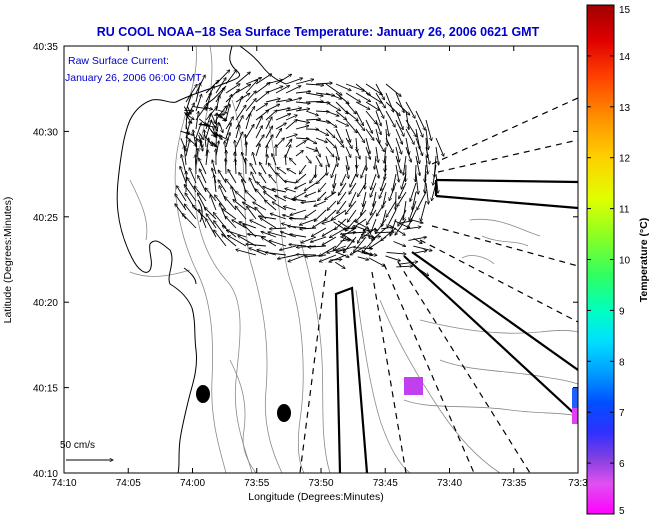 This screenshot has height=519, width=651. I want to click on x-tick-label: 74:10, so click(63, 483).